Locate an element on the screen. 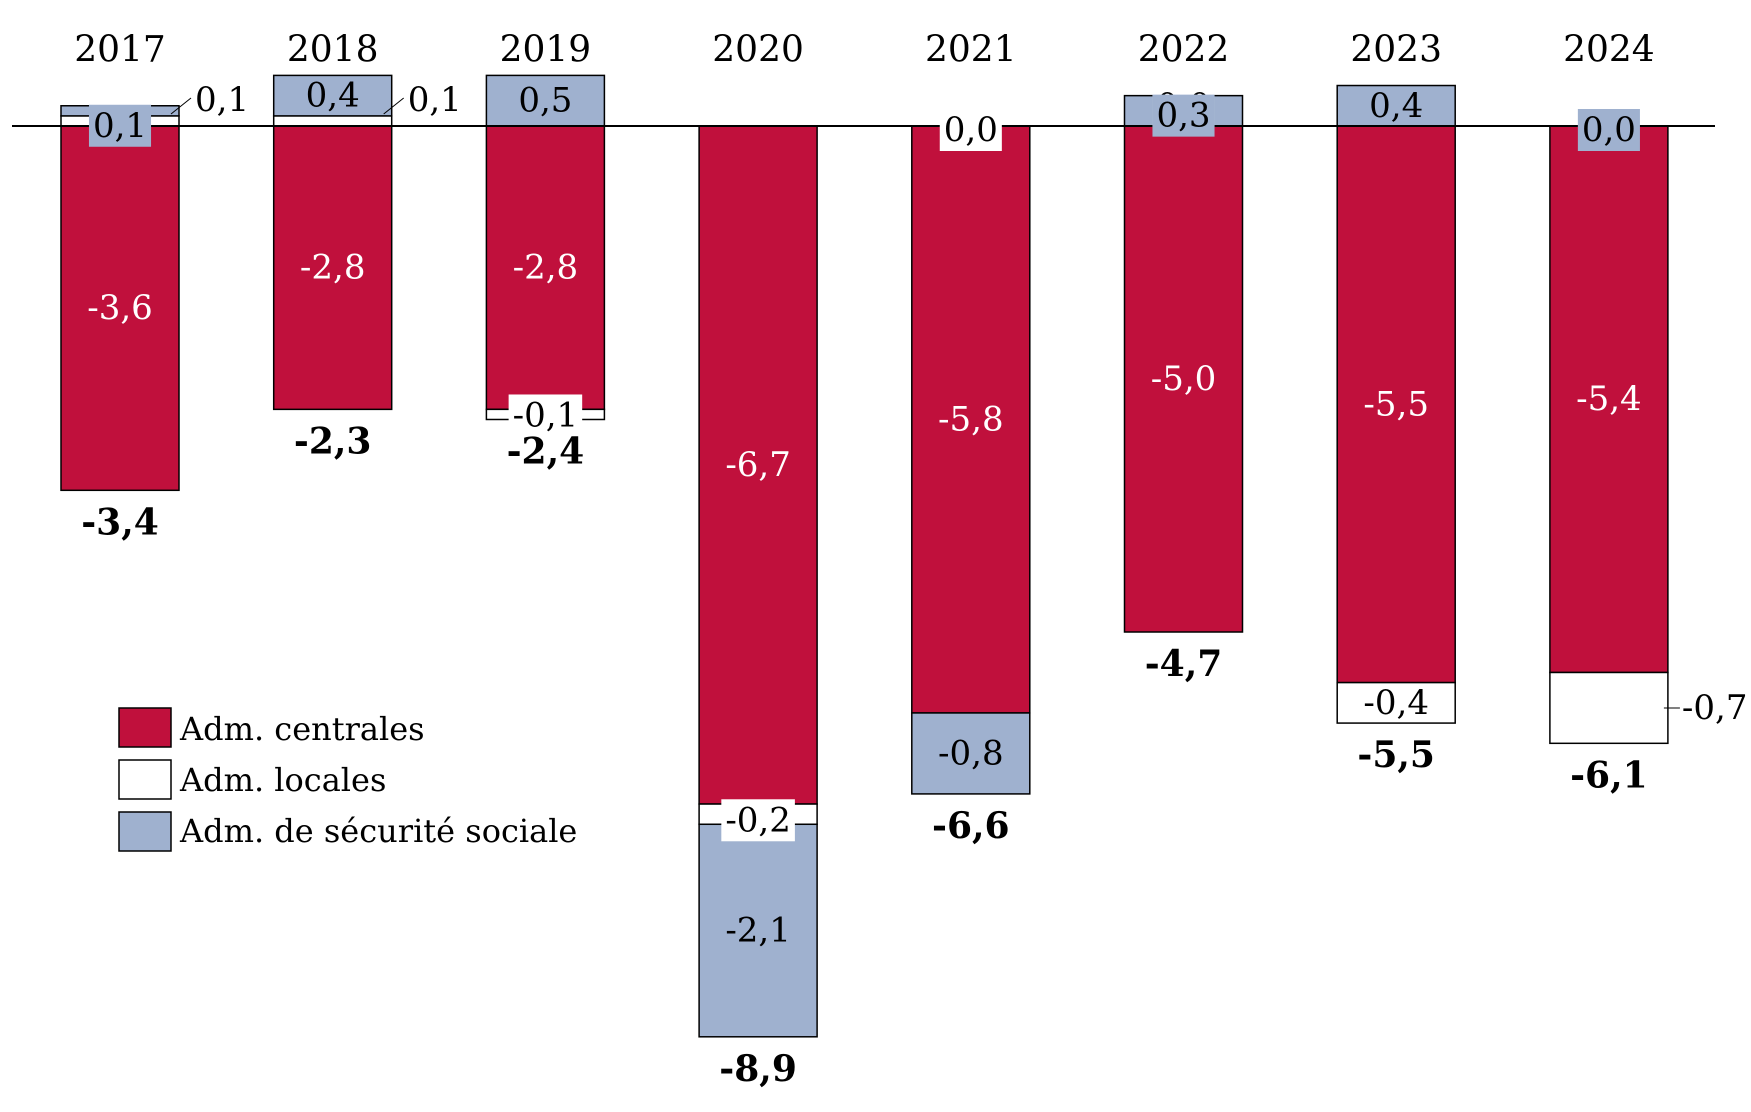 This screenshot has height=1112, width=1751. data-label-adm-de-securite-sociale-2024-bg is located at coordinates (1608, 130).